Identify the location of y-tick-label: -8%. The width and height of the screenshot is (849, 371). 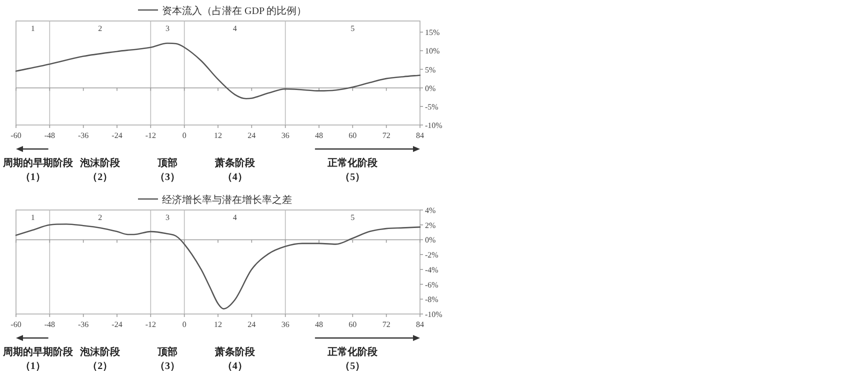
(432, 299).